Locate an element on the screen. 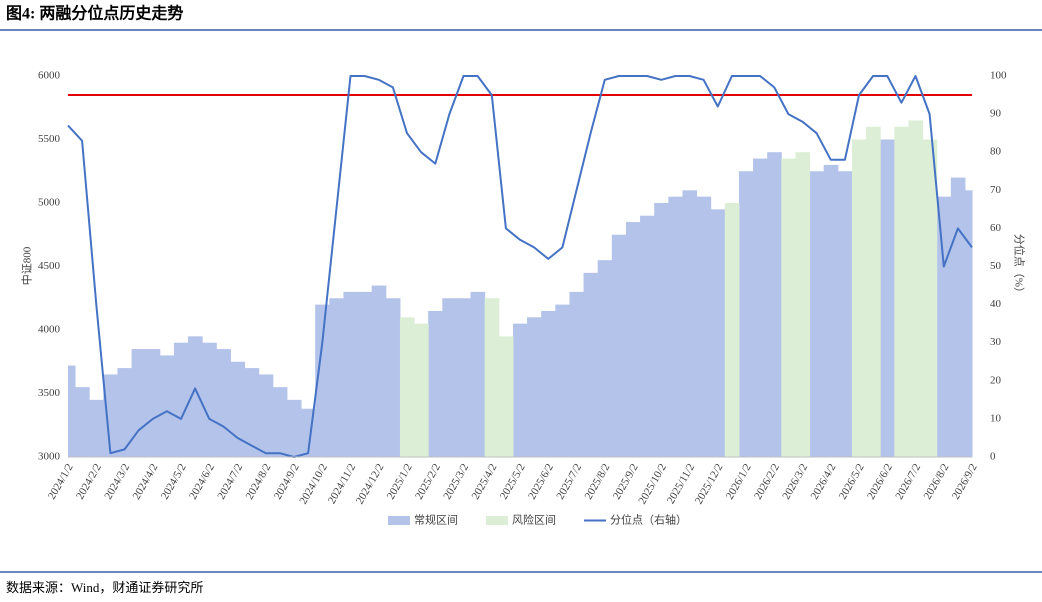 Image resolution: width=1042 pixels, height=602 pixels. x-tick-label: 2026/3/2 is located at coordinates (795, 482).